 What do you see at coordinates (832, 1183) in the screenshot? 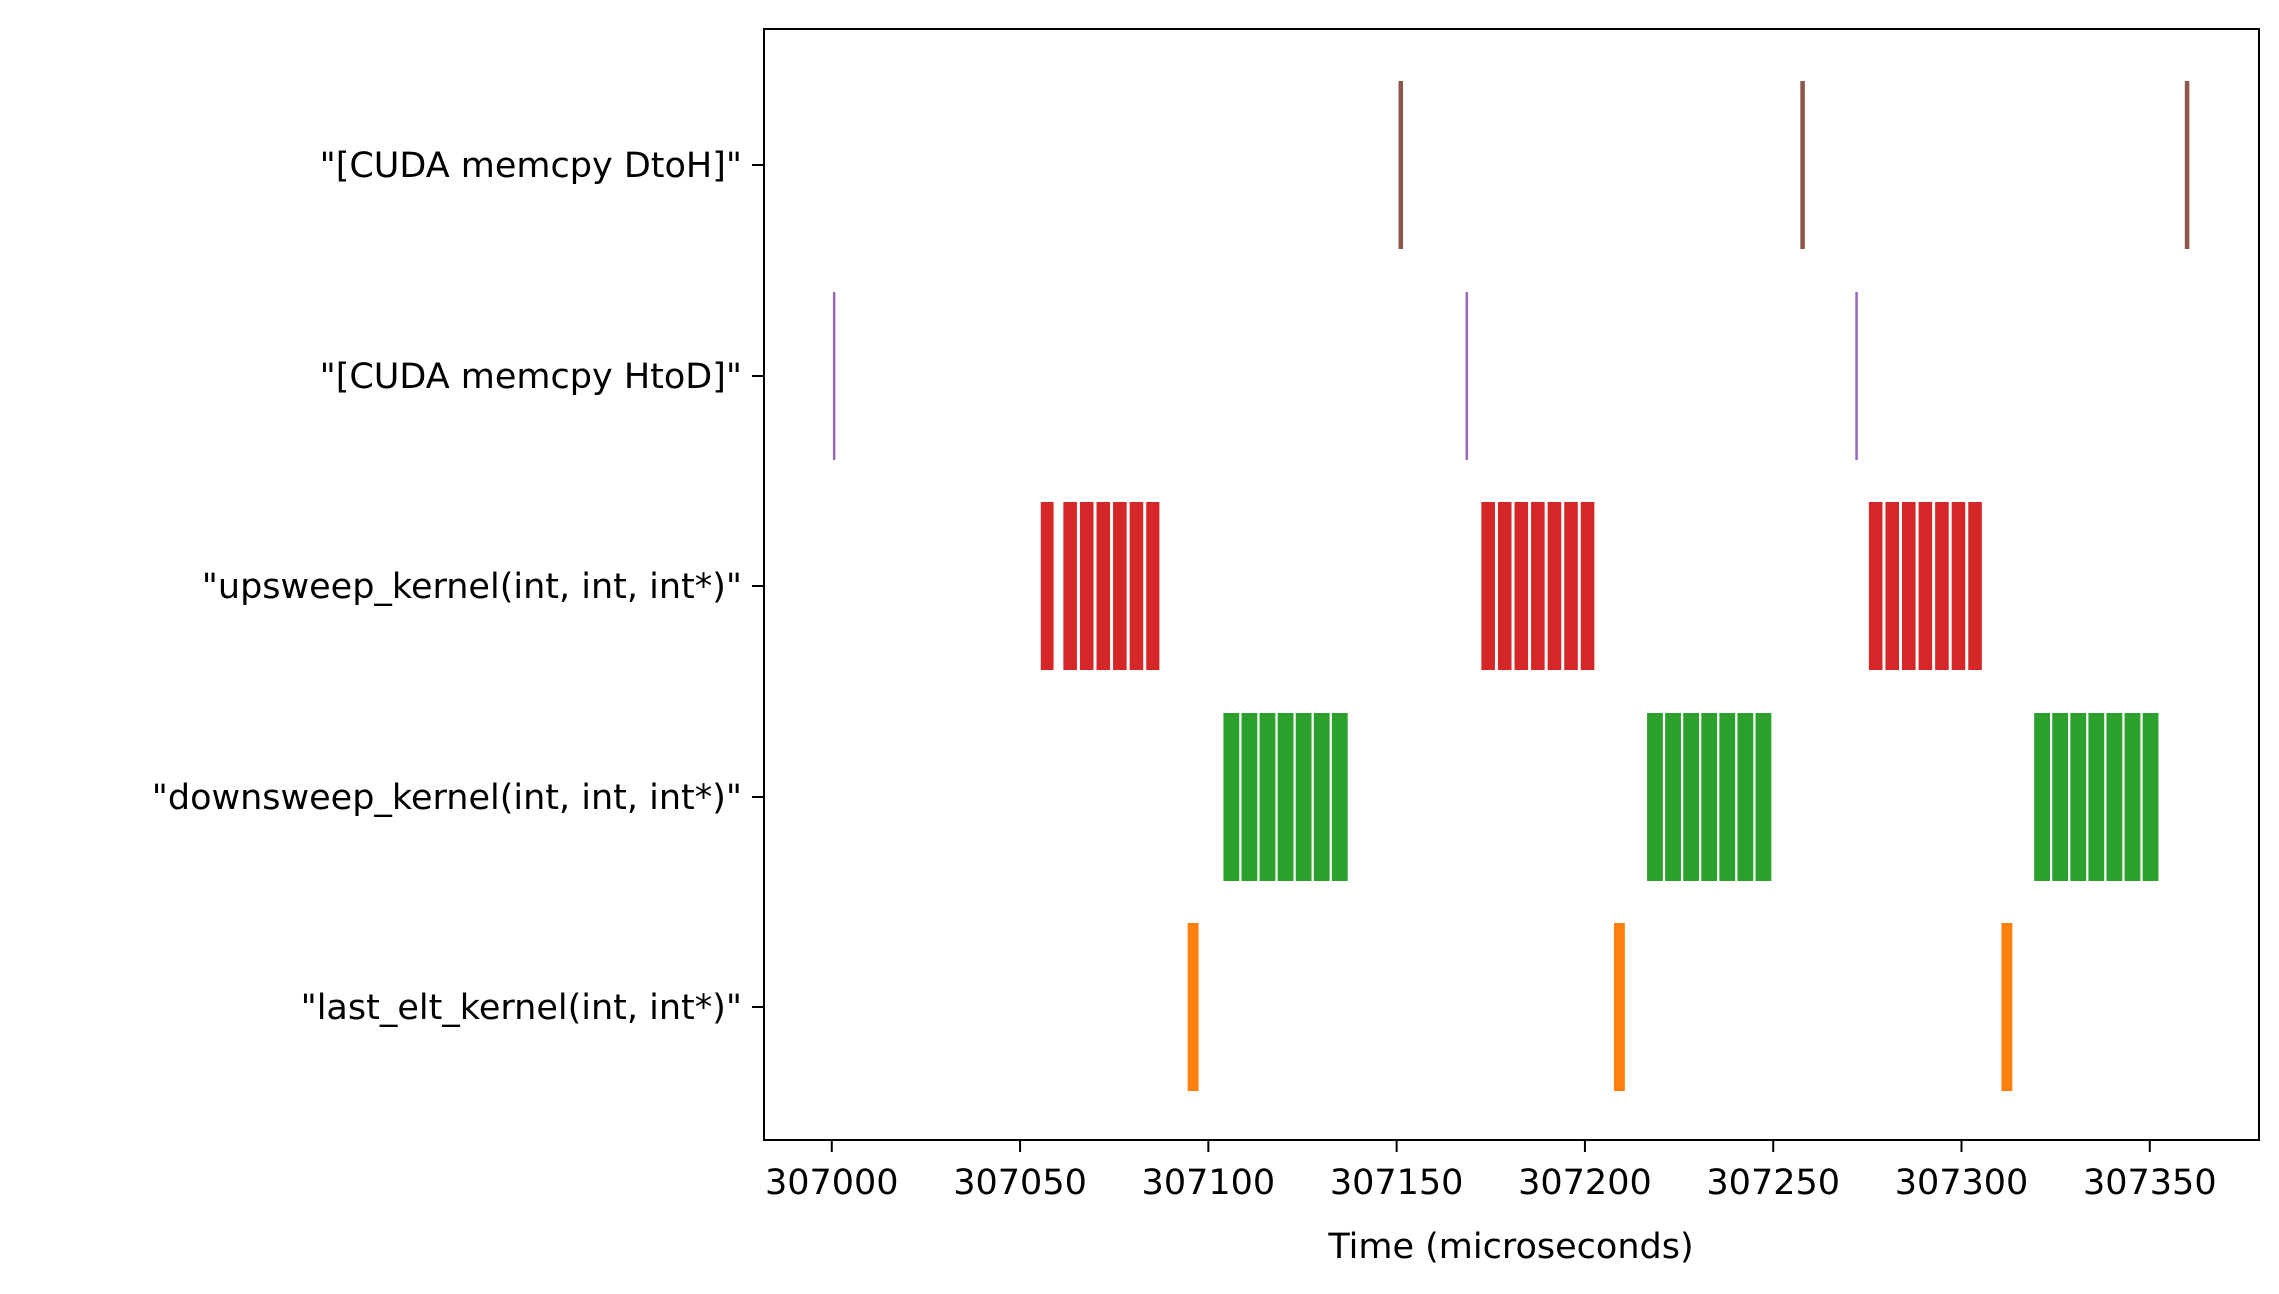
I see `x-tick-label-0: 307000` at bounding box center [832, 1183].